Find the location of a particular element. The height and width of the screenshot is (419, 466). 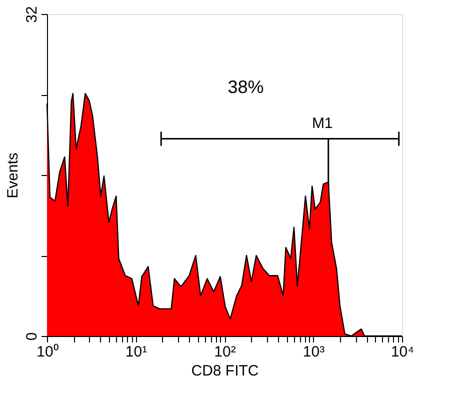

x-axis-title: CD8 FITC is located at coordinates (225, 371).